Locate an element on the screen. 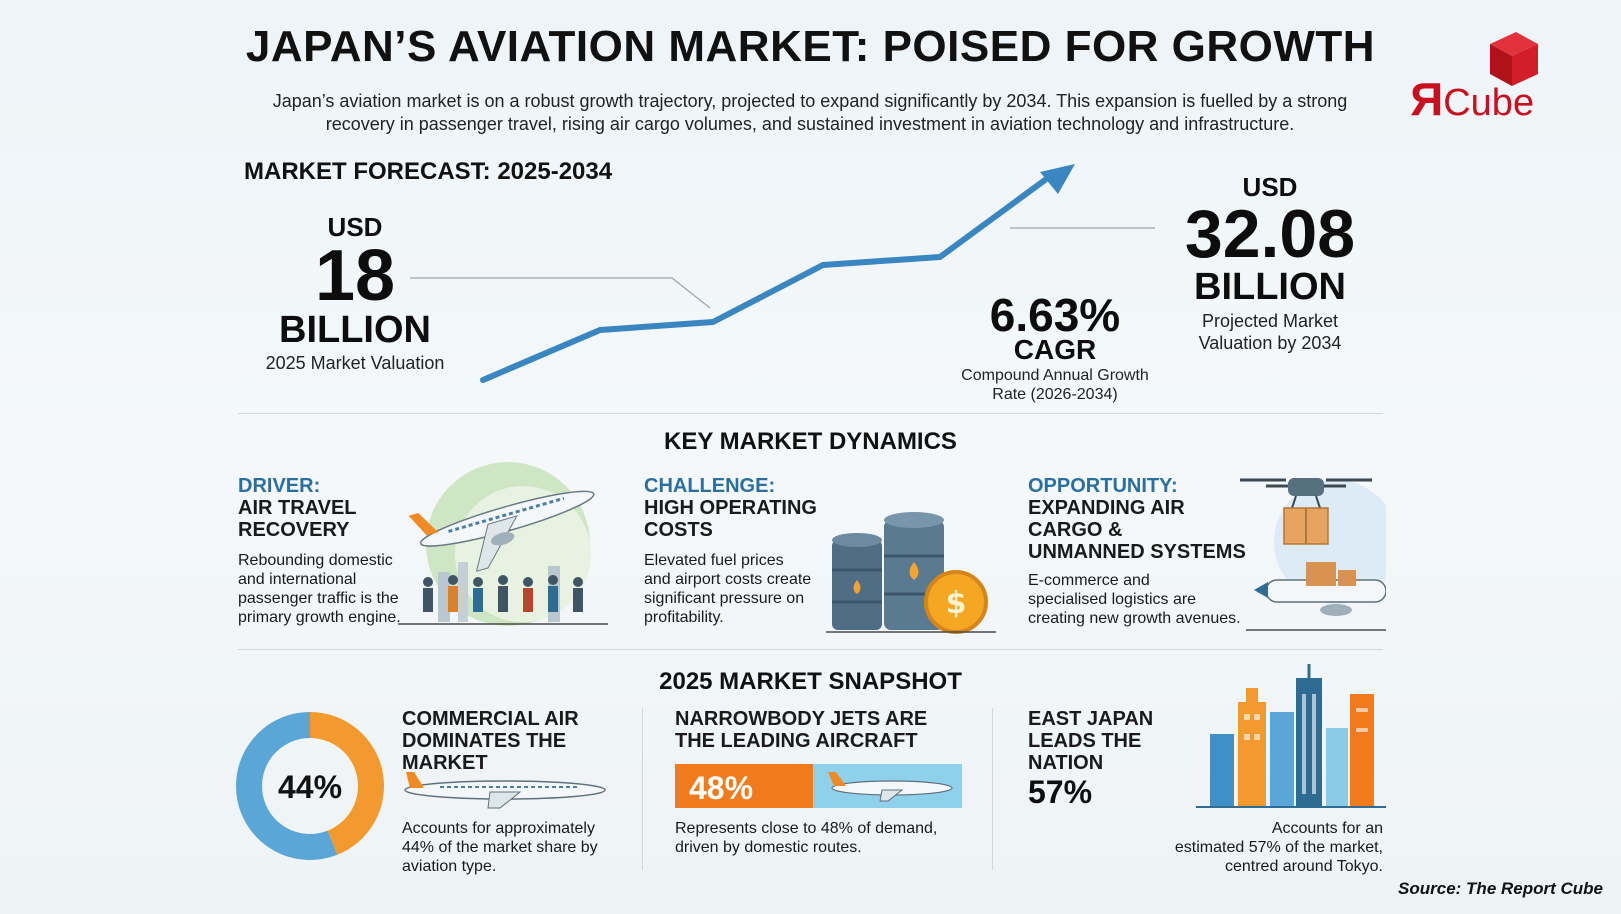 The width and height of the screenshot is (1621, 914). dynamics-heading: KEY MARKET DYNAMICS is located at coordinates (810, 441).